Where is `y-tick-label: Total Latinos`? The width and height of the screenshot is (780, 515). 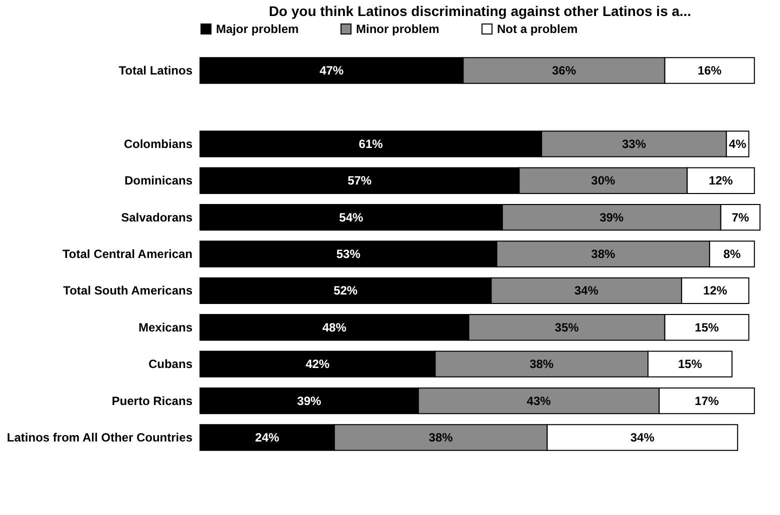
y-tick-label: Total Latinos is located at coordinates (155, 71).